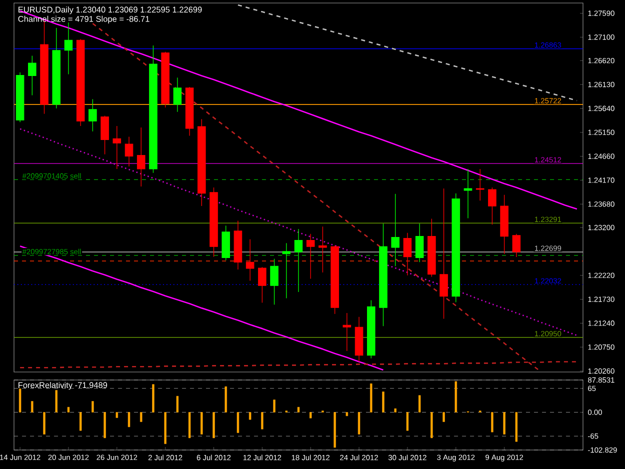  What do you see at coordinates (110, 10) in the screenshot?
I see `chart-title: EURUSD,Daily 1.23040 1.23069 1.22595 1.22699` at bounding box center [110, 10].